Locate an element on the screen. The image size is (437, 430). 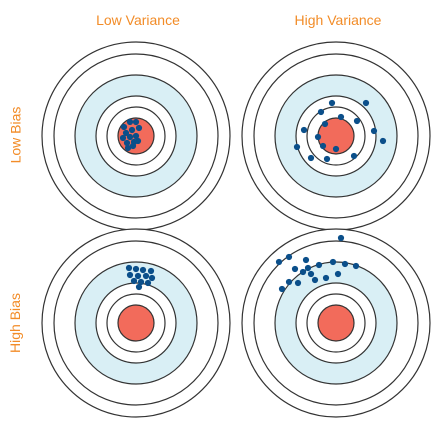
points-low-bias-high-variance is located at coordinates (340, 131).